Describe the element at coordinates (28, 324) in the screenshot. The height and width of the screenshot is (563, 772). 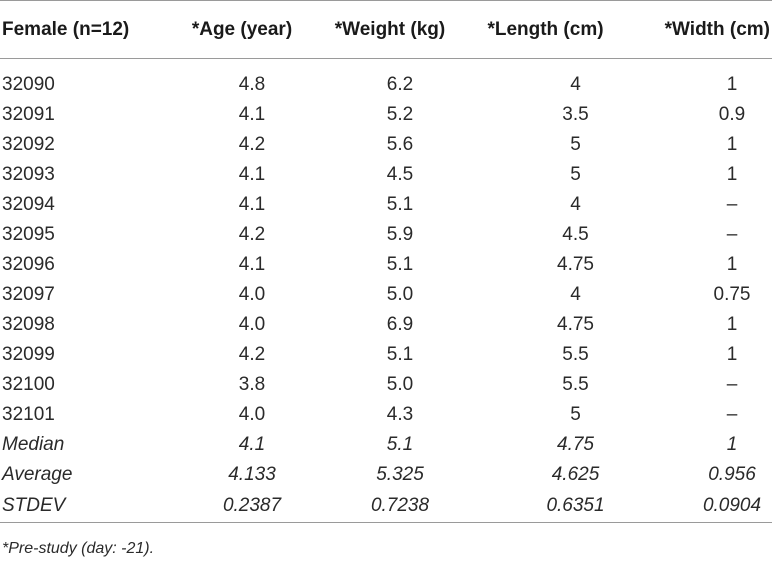
I see `cell-id: 32098` at that location.